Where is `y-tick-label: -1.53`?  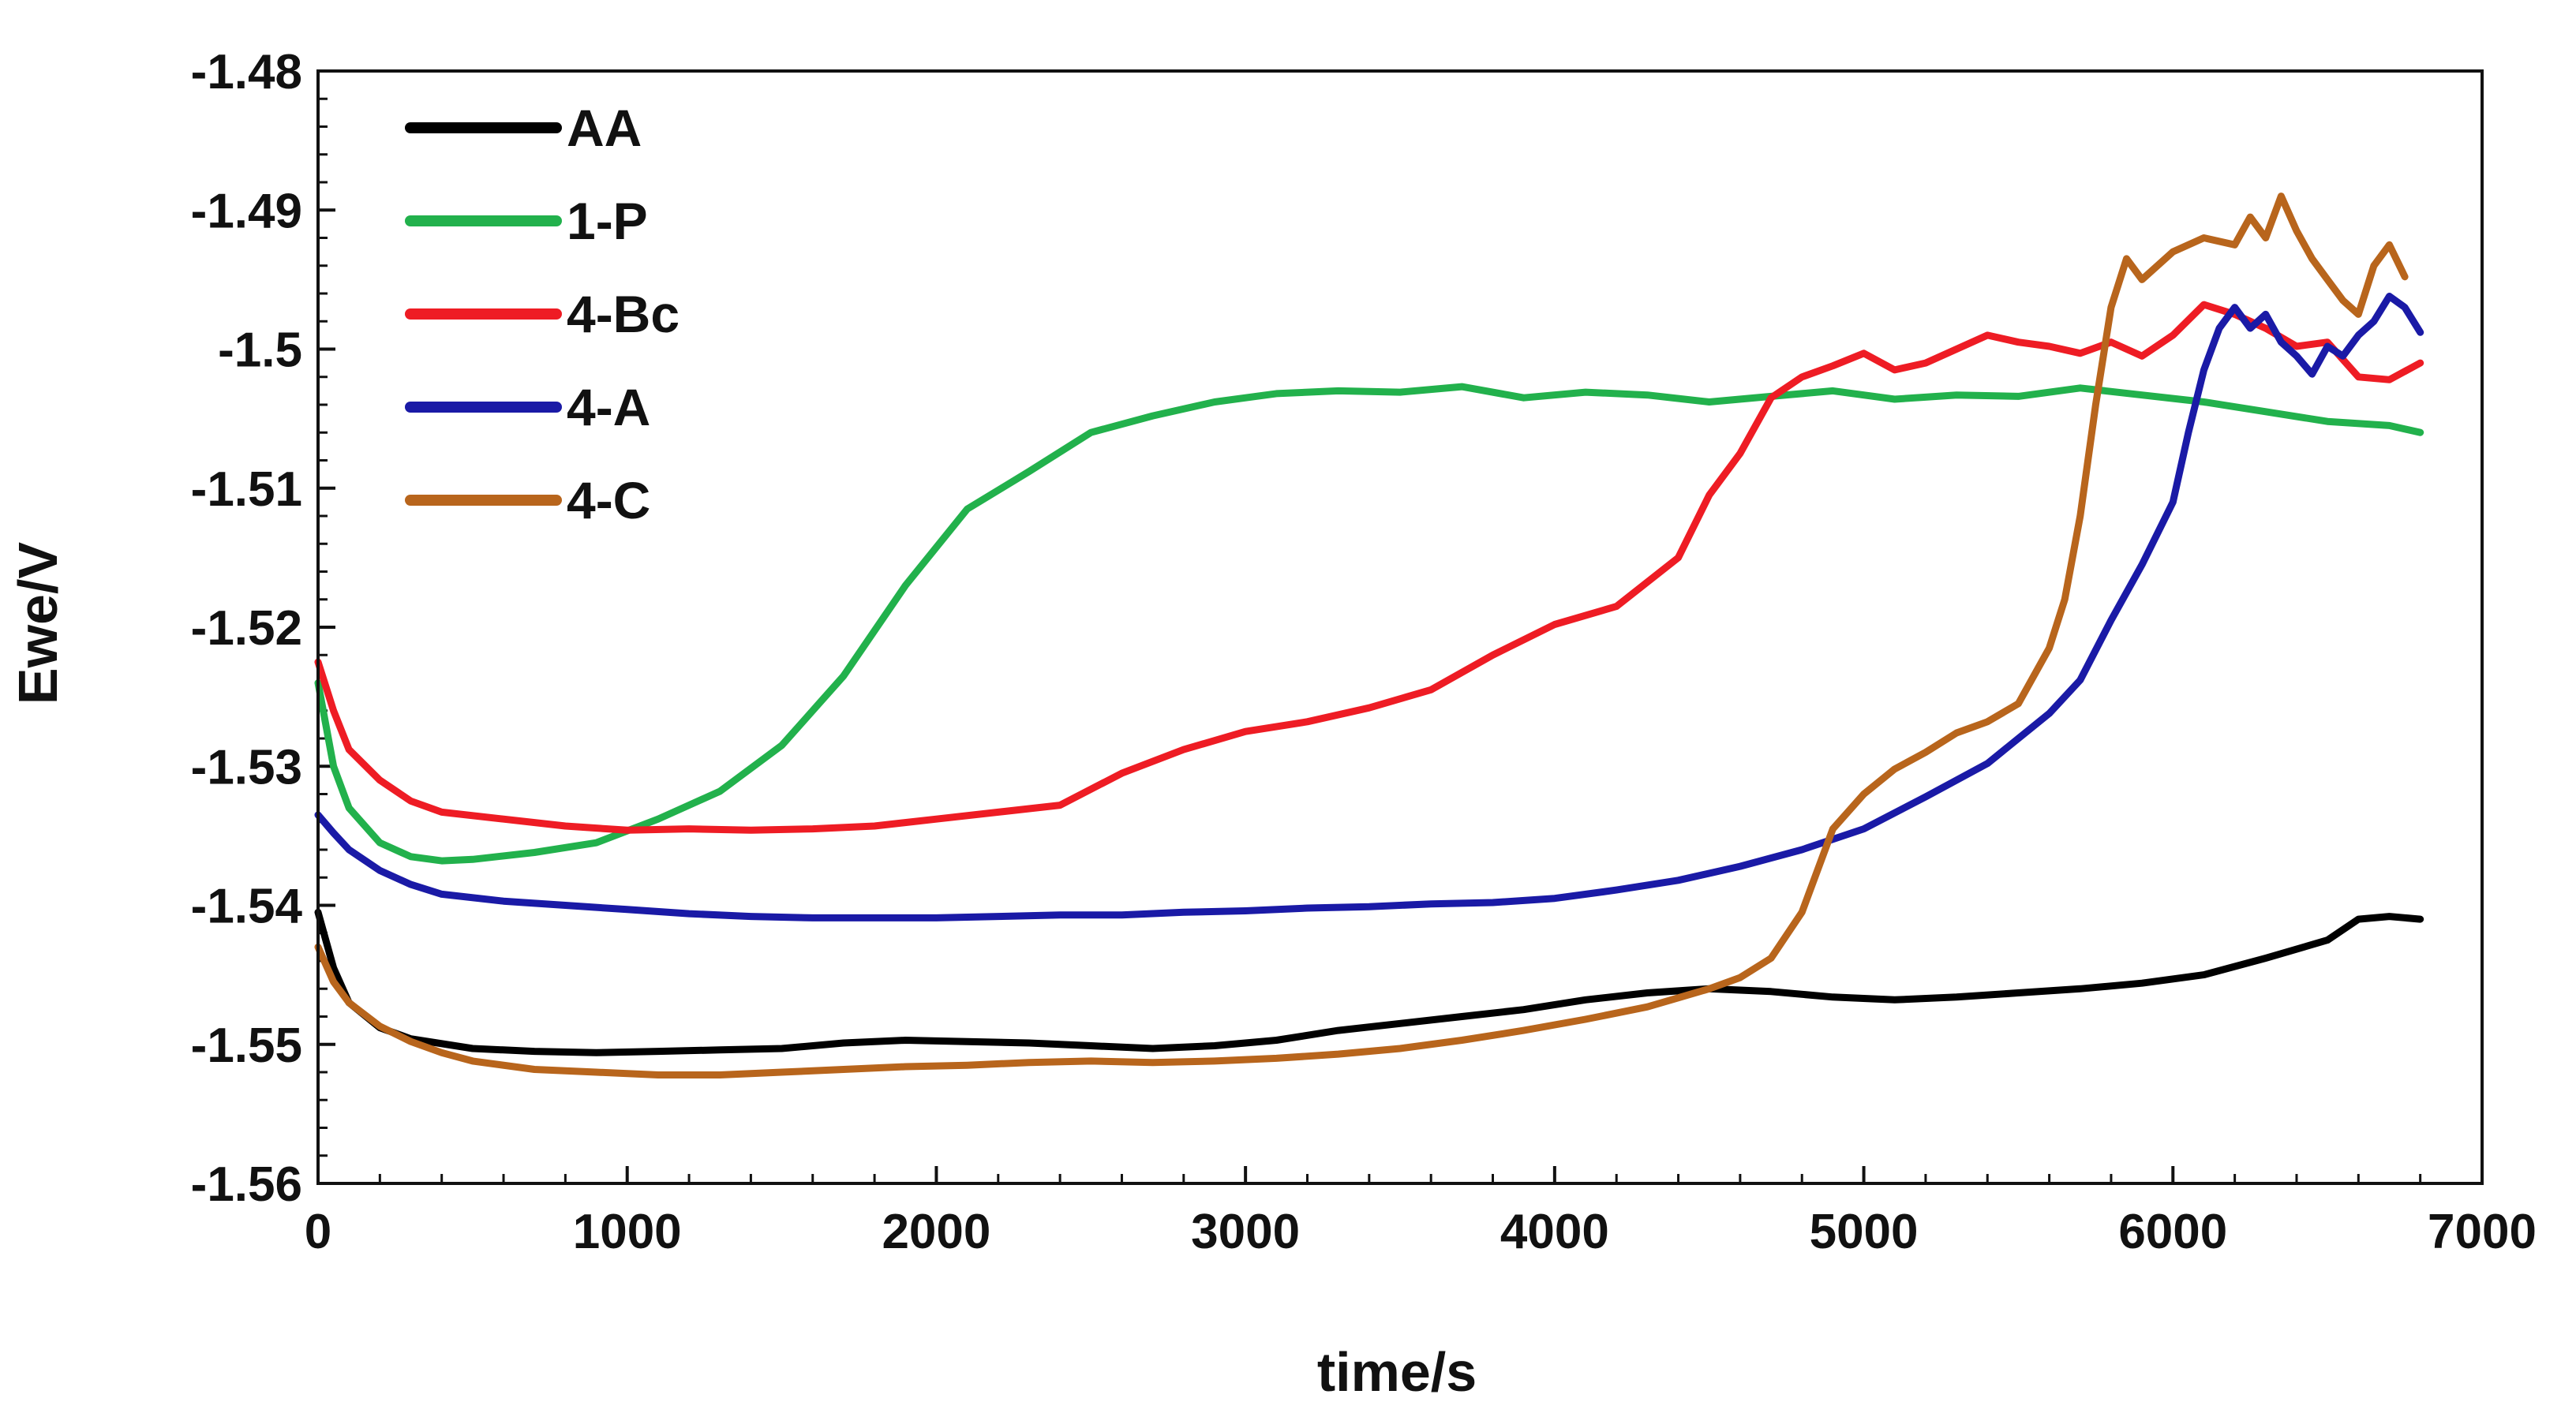
y-tick-label: -1.53 is located at coordinates (246, 767).